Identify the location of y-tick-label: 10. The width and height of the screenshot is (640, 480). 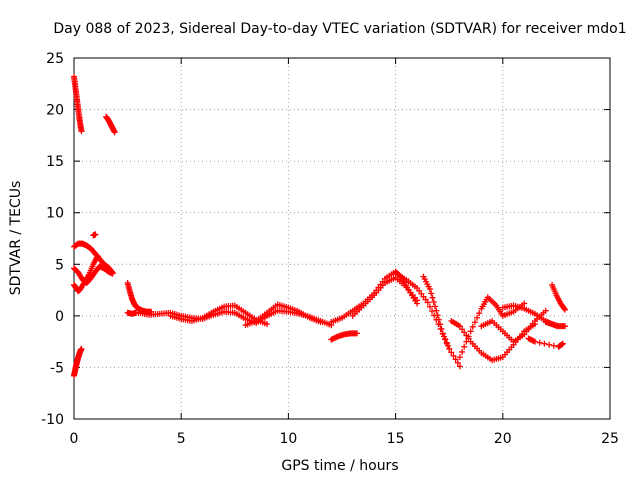
(55, 214).